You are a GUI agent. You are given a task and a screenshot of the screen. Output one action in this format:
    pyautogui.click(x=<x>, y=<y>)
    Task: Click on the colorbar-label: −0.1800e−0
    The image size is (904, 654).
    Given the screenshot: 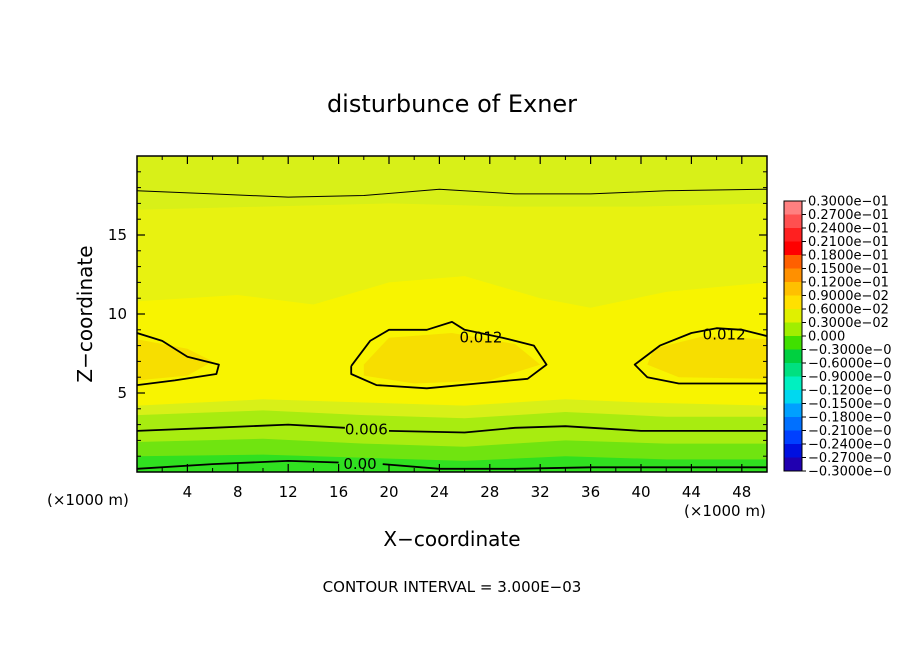 What is the action you would take?
    pyautogui.click(x=850, y=418)
    